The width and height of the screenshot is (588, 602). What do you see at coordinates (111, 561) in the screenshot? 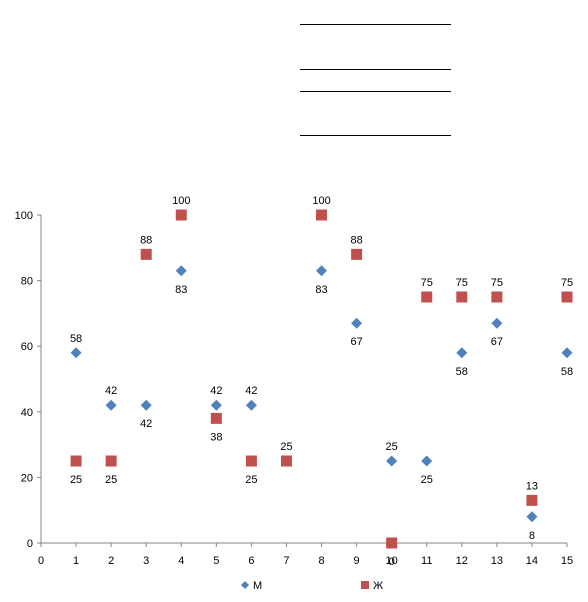
I see `x-tick-label: 2` at bounding box center [111, 561].